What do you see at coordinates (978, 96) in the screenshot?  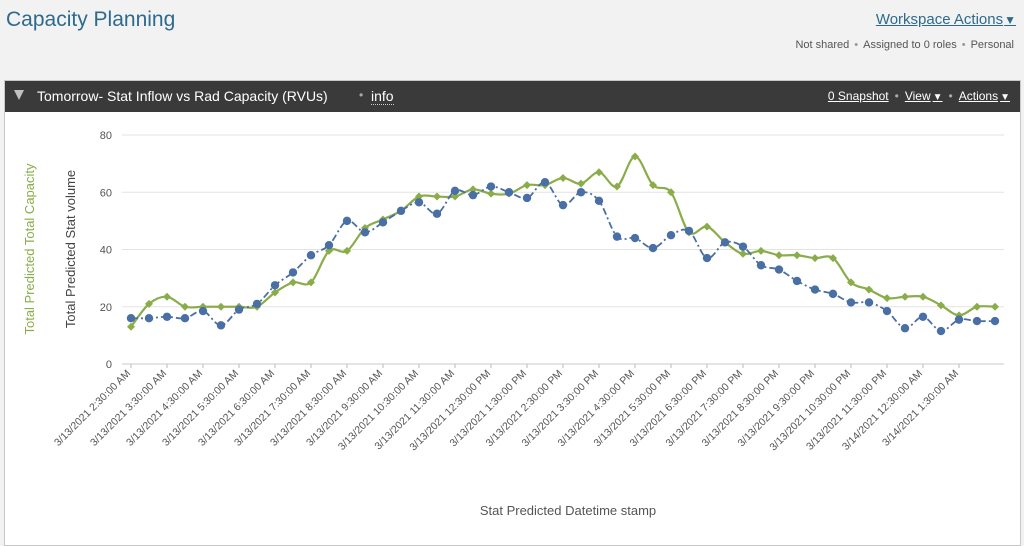 I see `actions-label: Actions` at bounding box center [978, 96].